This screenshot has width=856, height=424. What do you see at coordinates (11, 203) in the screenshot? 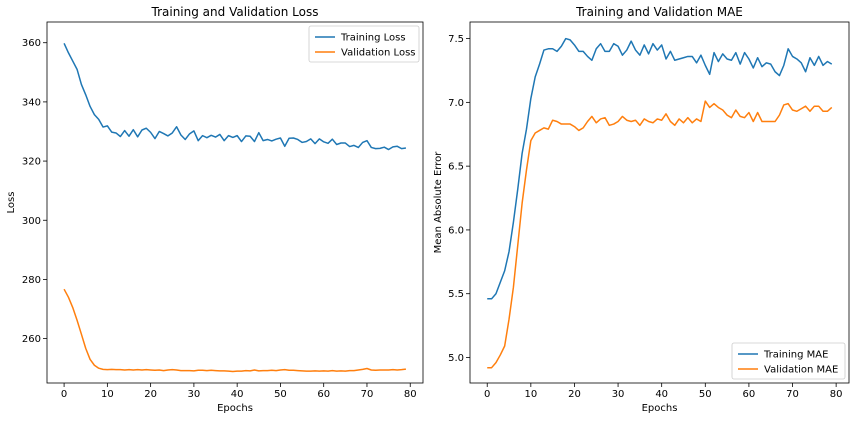
I see `y-axis-label: Loss` at bounding box center [11, 203].